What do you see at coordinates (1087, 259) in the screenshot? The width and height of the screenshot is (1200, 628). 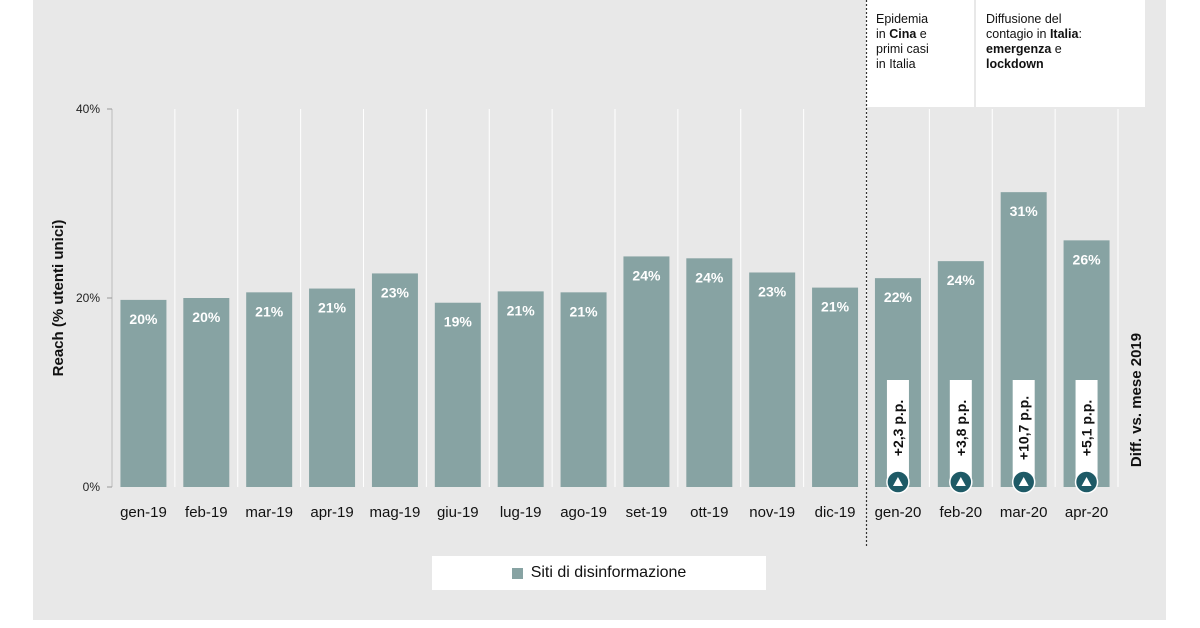 I see `bar-value-label: 26%` at bounding box center [1087, 259].